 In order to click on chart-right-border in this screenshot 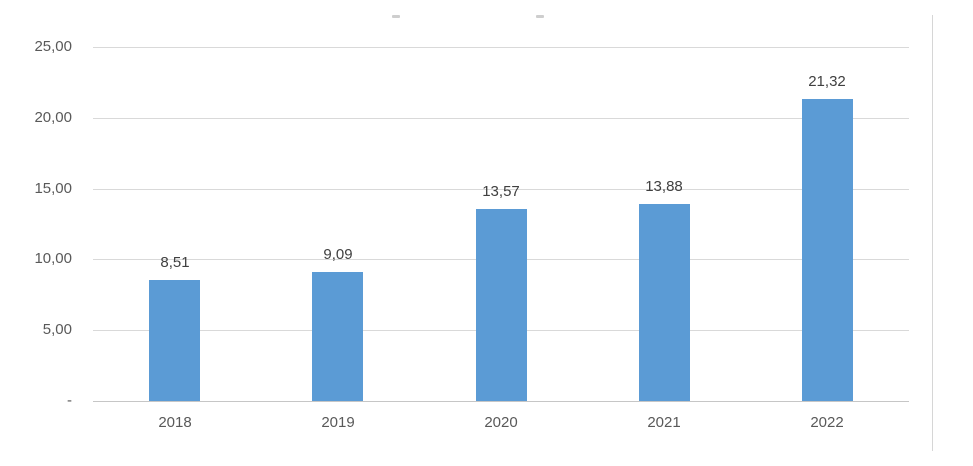, I will do `click(932, 233)`.